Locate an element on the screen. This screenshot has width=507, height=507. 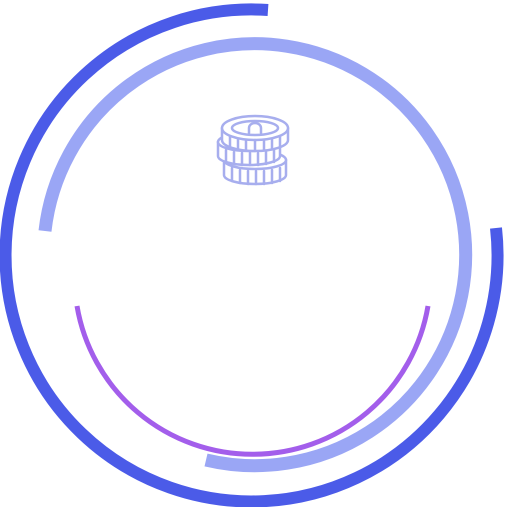
coin-top is located at coordinates (255, 133).